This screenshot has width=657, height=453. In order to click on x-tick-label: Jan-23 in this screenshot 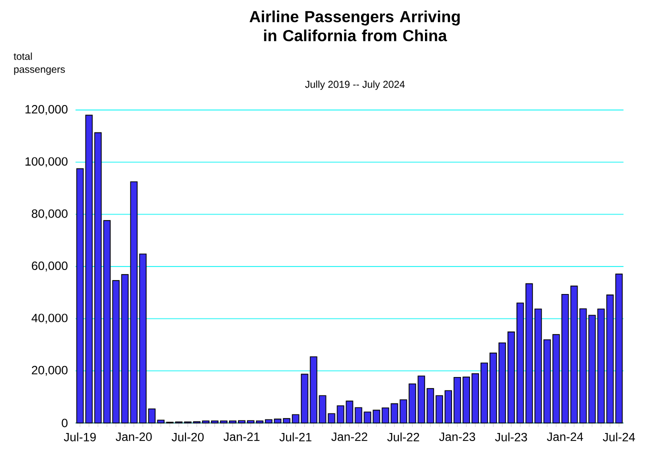, I will do `click(457, 437)`.